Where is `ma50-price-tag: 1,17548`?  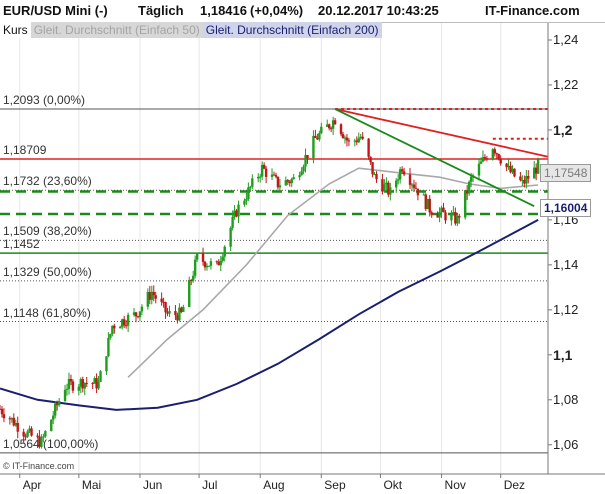
ma50-price-tag: 1,17548 is located at coordinates (566, 173).